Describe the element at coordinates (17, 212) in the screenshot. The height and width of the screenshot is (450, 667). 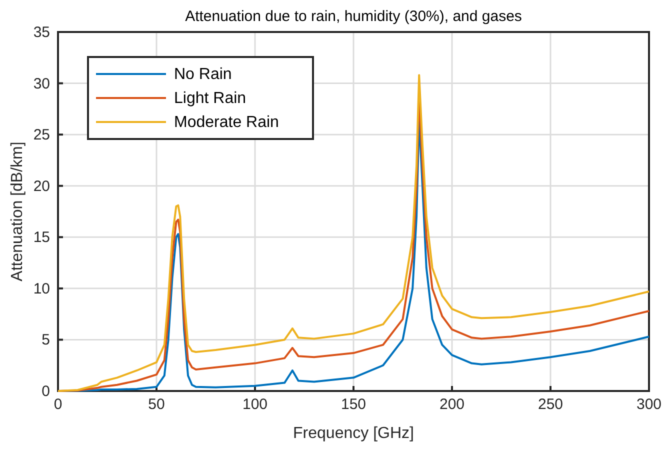
I see `y-axis-title: Attenuation [dB/km]` at that location.